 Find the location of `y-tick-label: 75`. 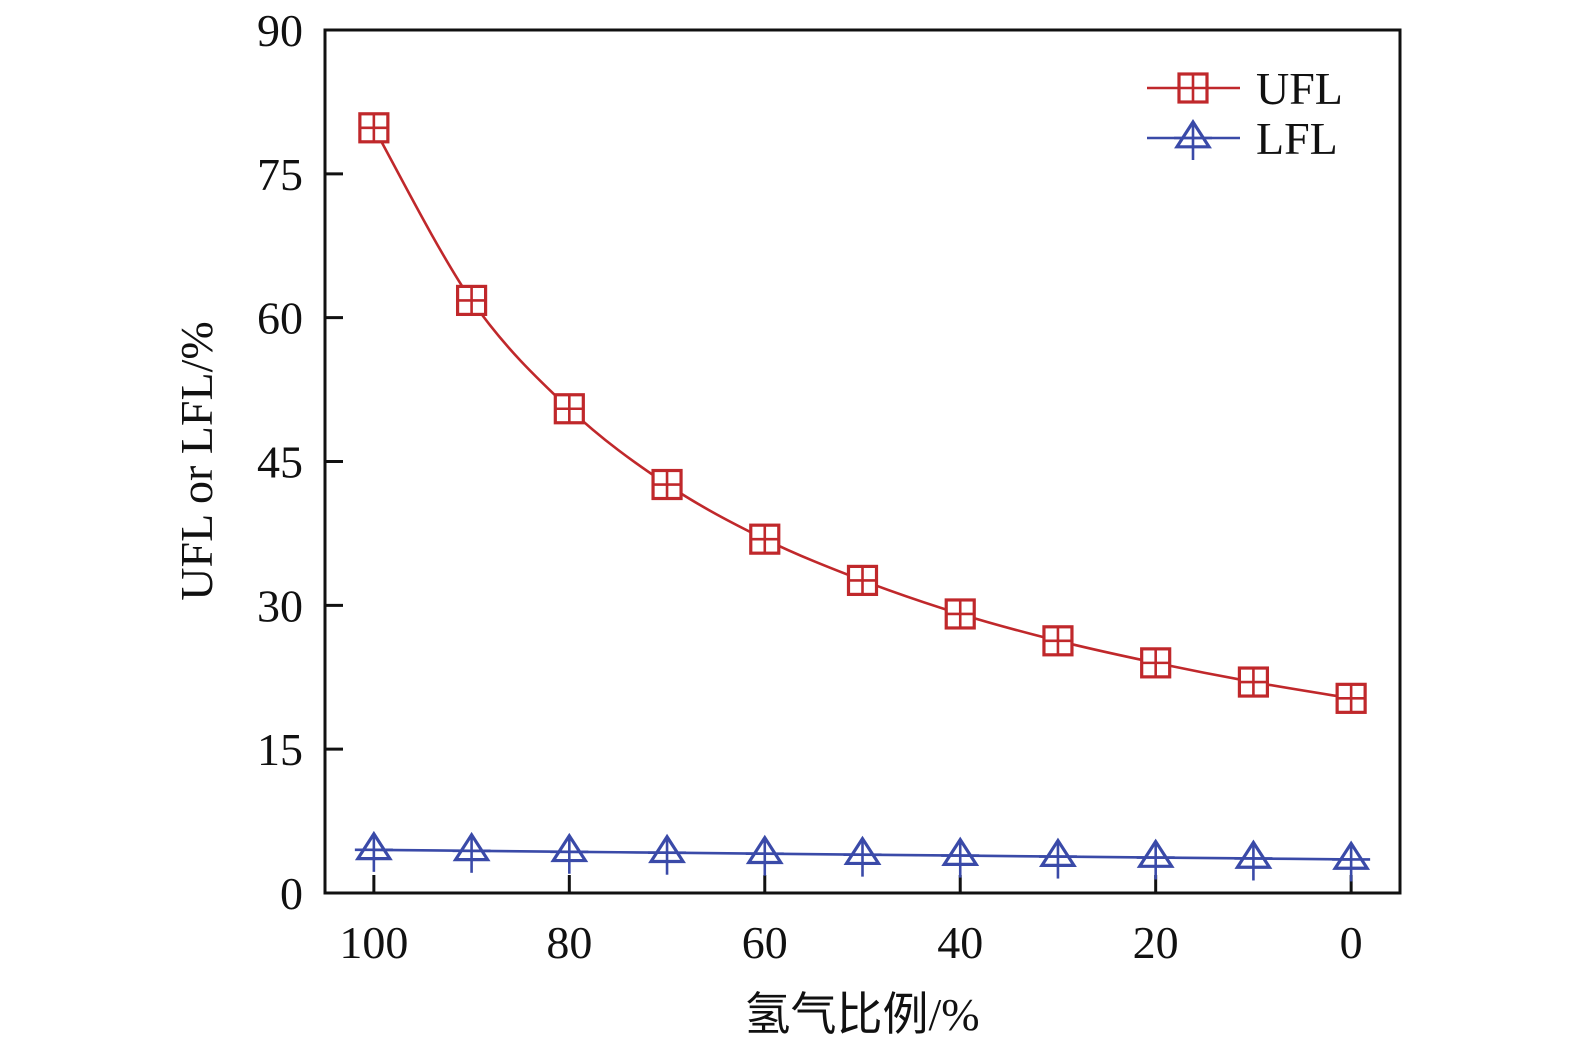

y-tick-label: 75 is located at coordinates (280, 174).